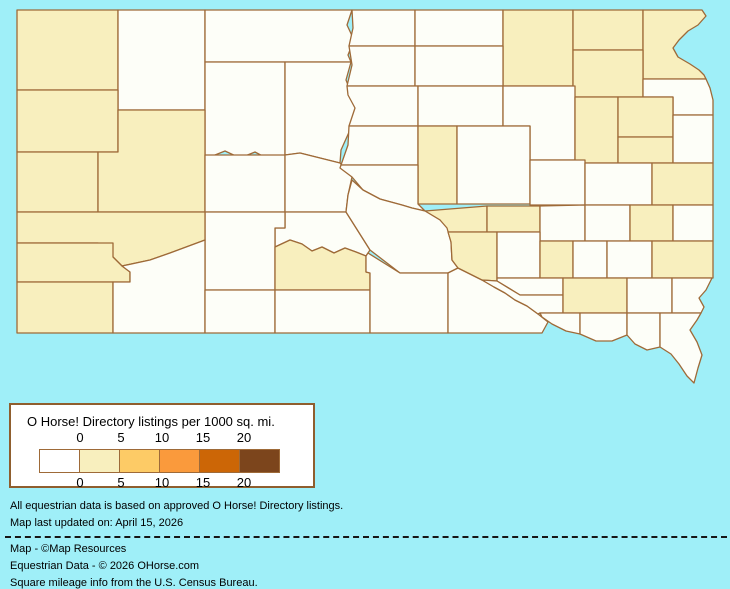  Describe the element at coordinates (513, 219) in the screenshot. I see `county-jerauld` at that location.